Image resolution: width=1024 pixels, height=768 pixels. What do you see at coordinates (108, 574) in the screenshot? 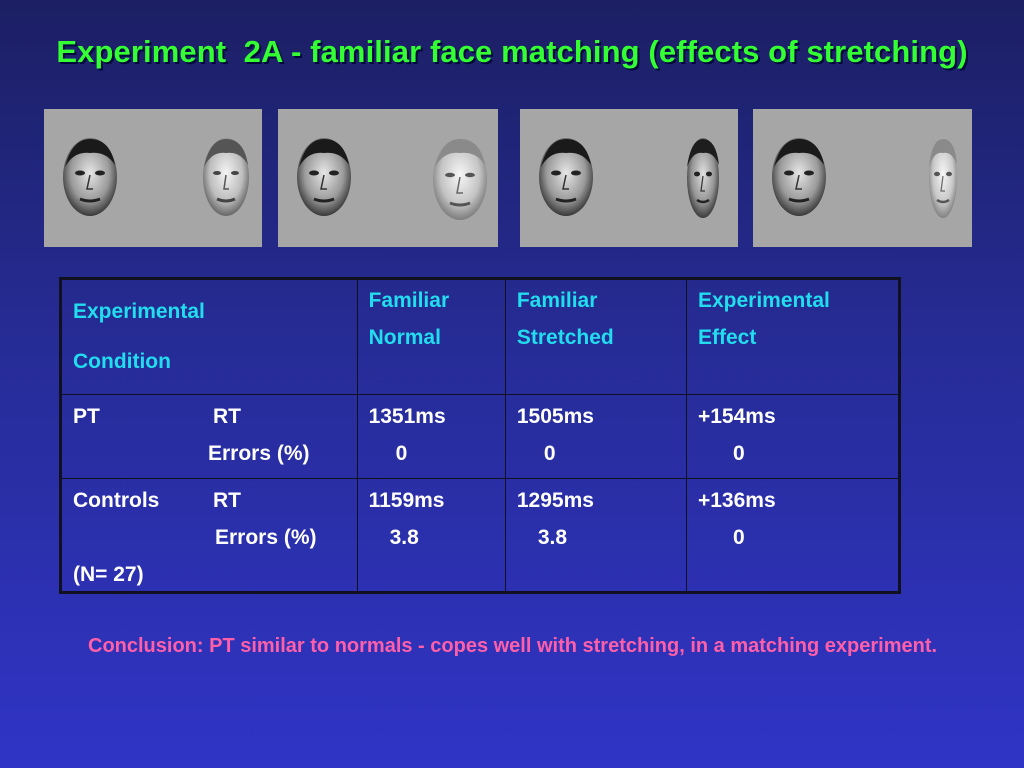
I see `row-controls-n: (N= 27)` at bounding box center [108, 574].